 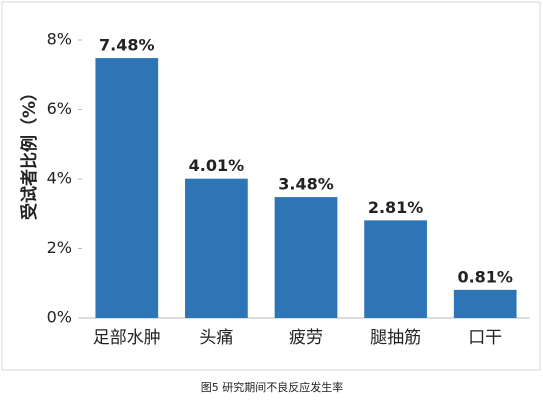 I want to click on x-tick-label: 头痛, so click(x=216, y=338).